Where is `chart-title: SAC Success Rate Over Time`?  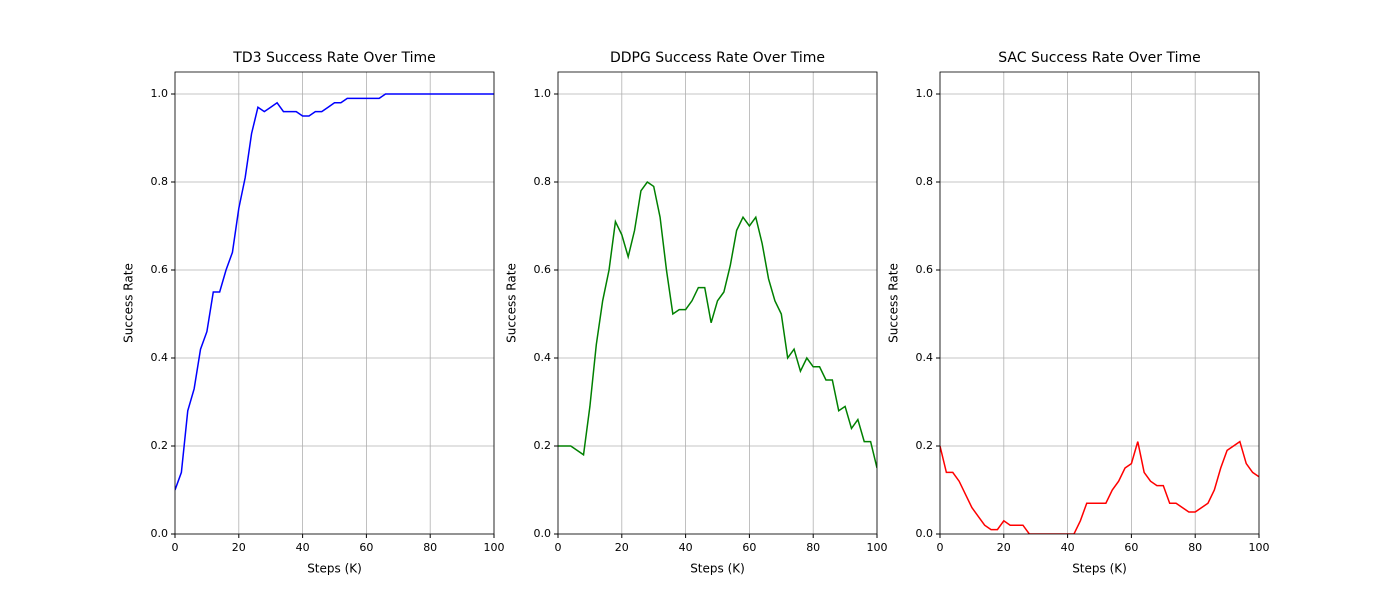
chart-title: SAC Success Rate Over Time is located at coordinates (1099, 58).